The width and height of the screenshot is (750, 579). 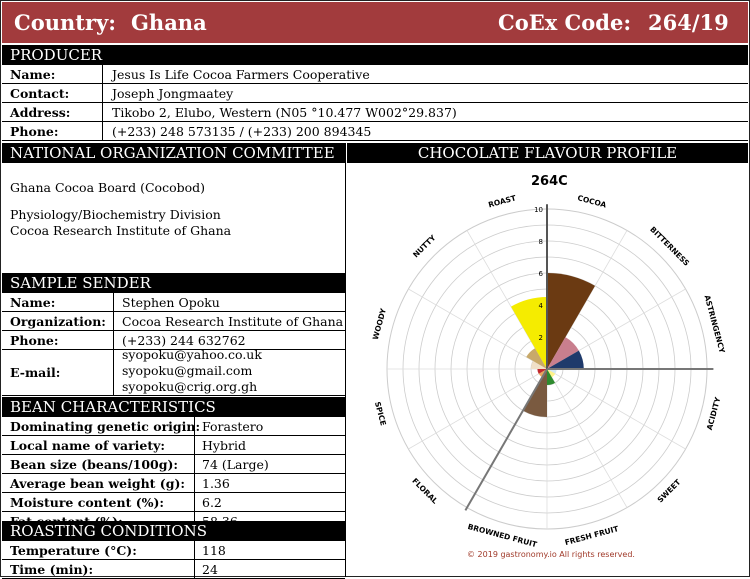 I want to click on roast-divider, so click(x=194, y=550).